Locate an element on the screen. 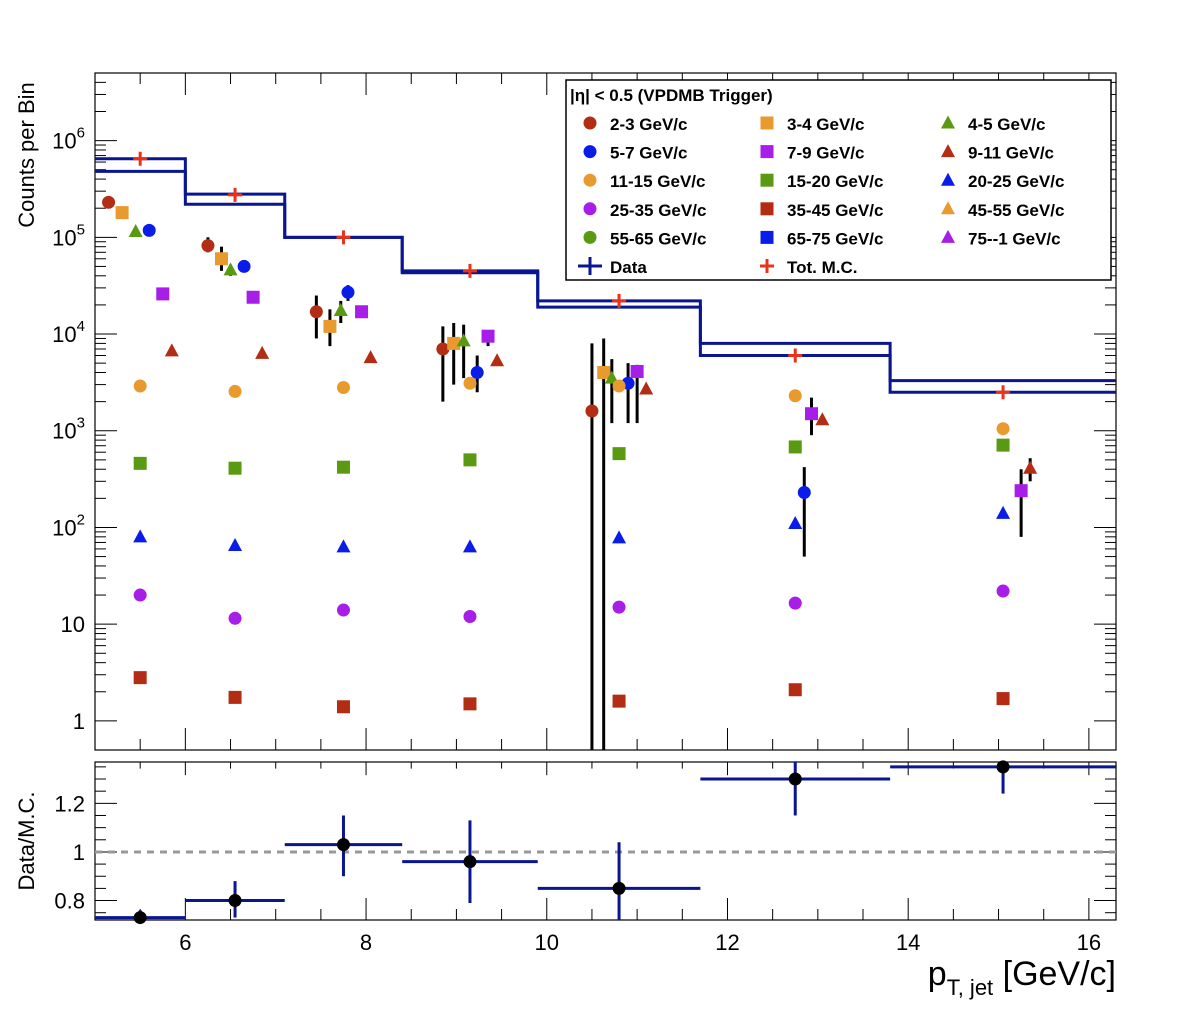  legend-label: 3-4 GeV/c is located at coordinates (826, 124).